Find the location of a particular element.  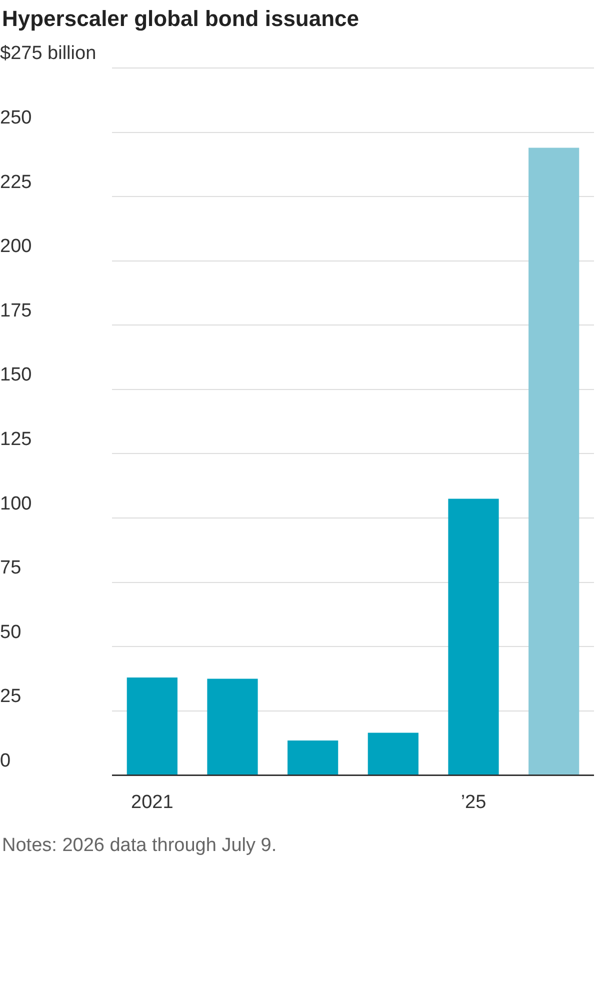

x-tick-label: ’25 is located at coordinates (473, 802).